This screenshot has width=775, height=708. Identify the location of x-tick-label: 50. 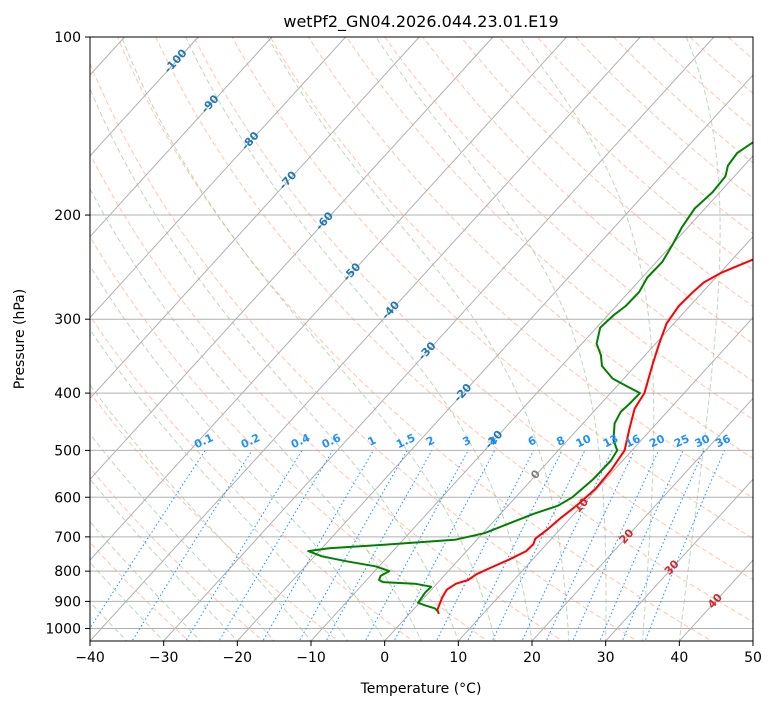
(753, 658).